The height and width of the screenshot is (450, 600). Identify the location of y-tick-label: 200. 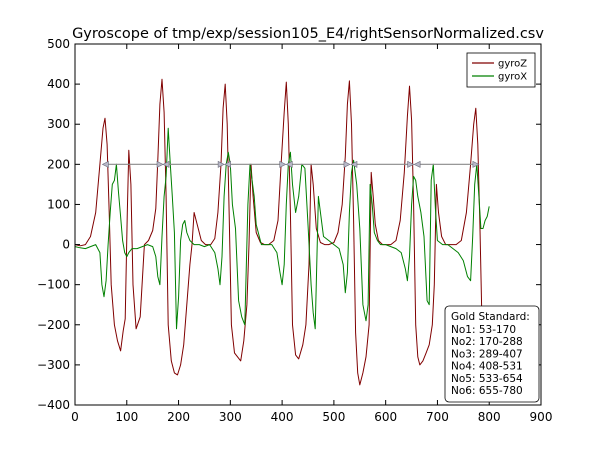
(58, 164).